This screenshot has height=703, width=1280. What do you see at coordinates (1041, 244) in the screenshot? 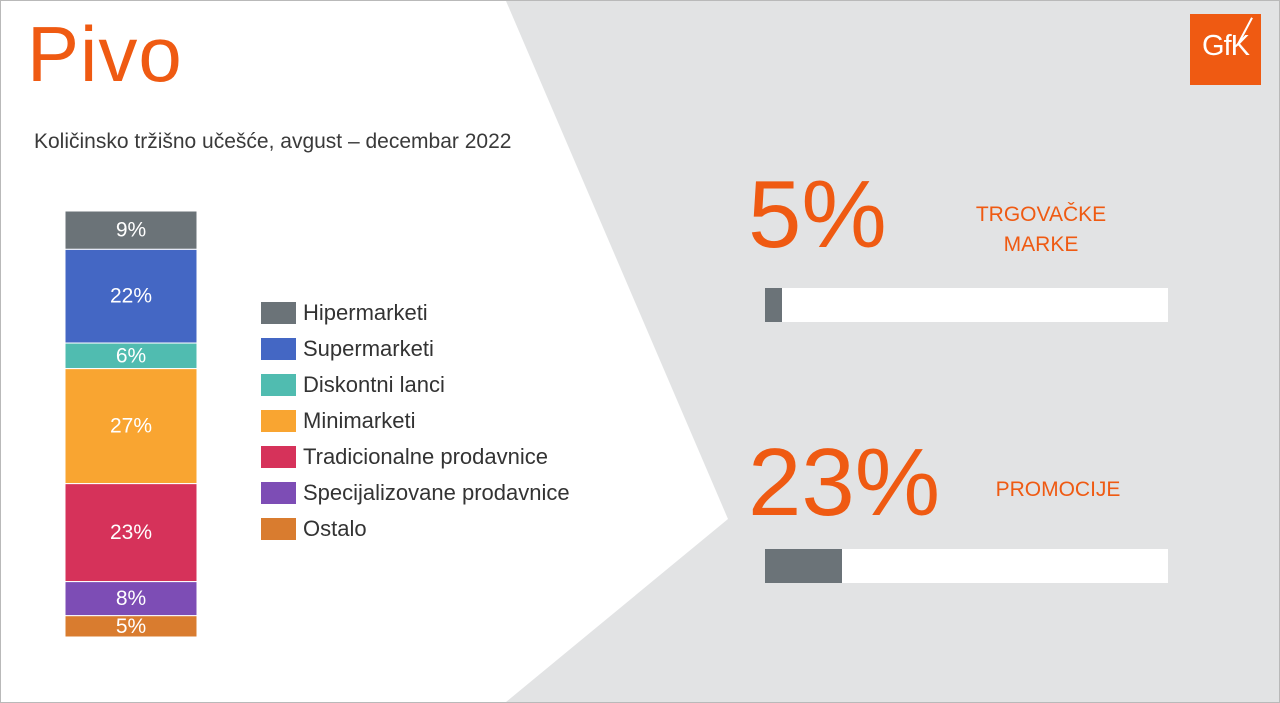
I see `kpi-label-line: MARKE` at bounding box center [1041, 244].